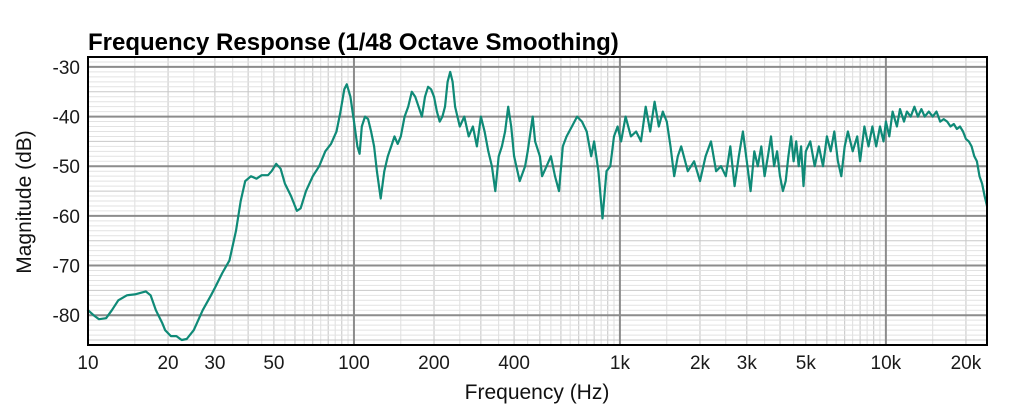  Describe the element at coordinates (167, 363) in the screenshot. I see `x-tick-label: 20` at that location.